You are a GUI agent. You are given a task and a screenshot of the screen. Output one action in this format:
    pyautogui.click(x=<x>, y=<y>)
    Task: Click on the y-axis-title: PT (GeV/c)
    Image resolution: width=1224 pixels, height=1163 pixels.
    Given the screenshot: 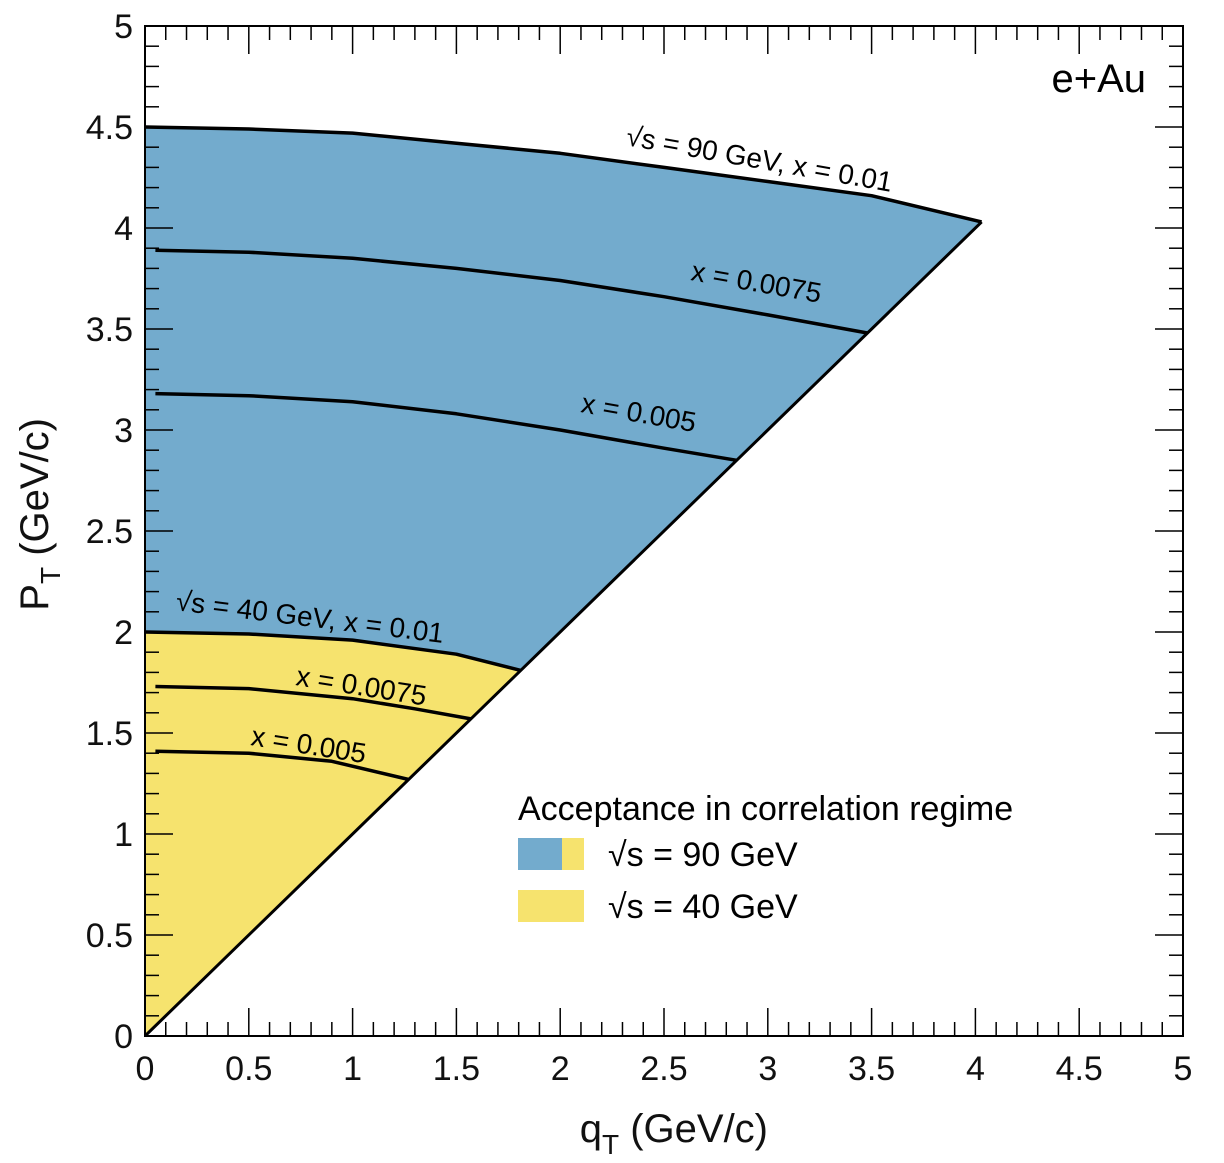 What is the action you would take?
    pyautogui.click(x=39, y=514)
    